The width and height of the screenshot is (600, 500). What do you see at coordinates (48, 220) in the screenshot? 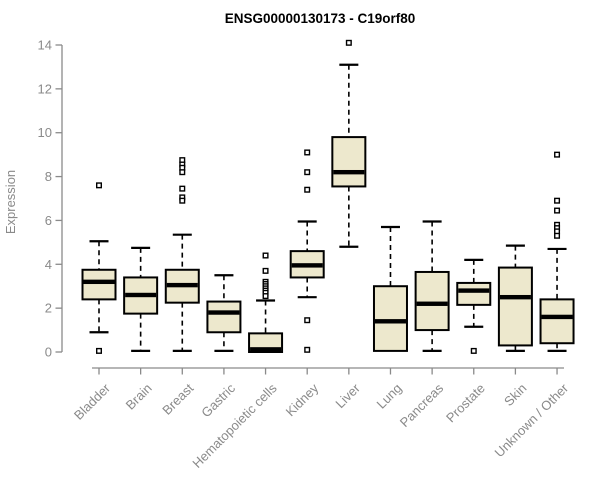
I see `y-tick-label: 6` at bounding box center [48, 220].